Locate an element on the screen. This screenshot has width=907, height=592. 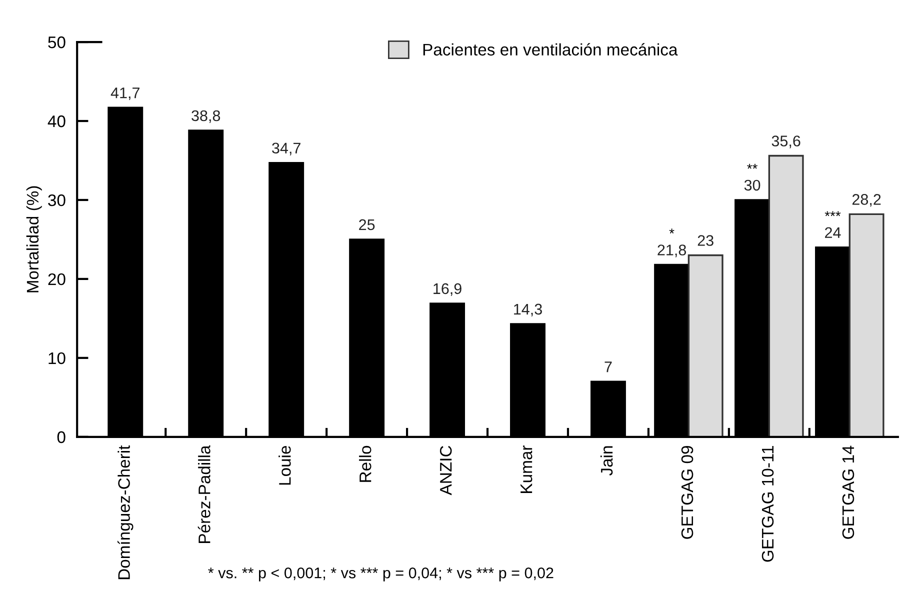
data-label: 34,7 is located at coordinates (286, 149).